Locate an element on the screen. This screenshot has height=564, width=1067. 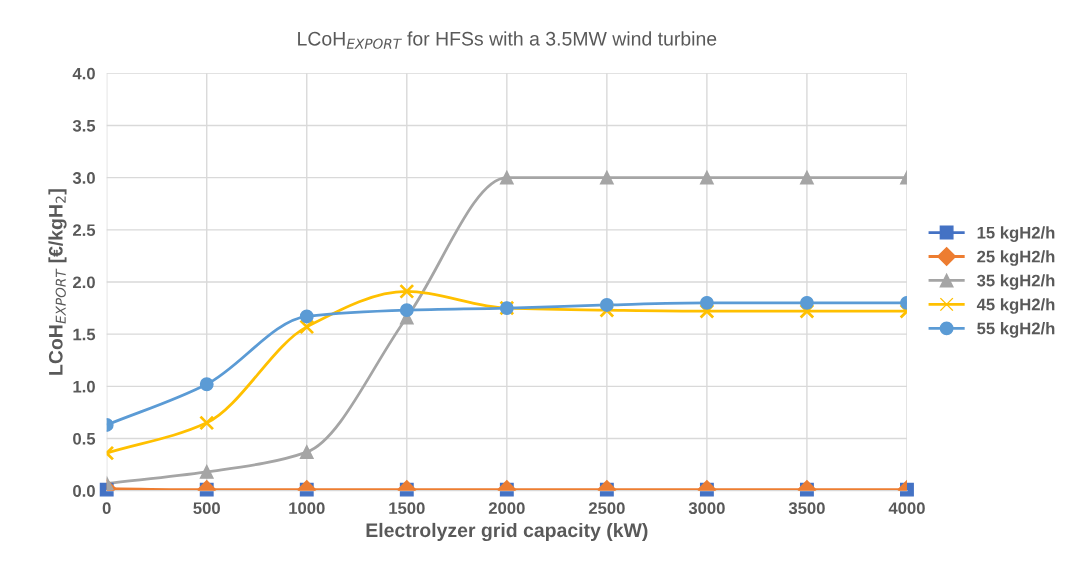
x-tick-label: 4000 is located at coordinates (906, 508).